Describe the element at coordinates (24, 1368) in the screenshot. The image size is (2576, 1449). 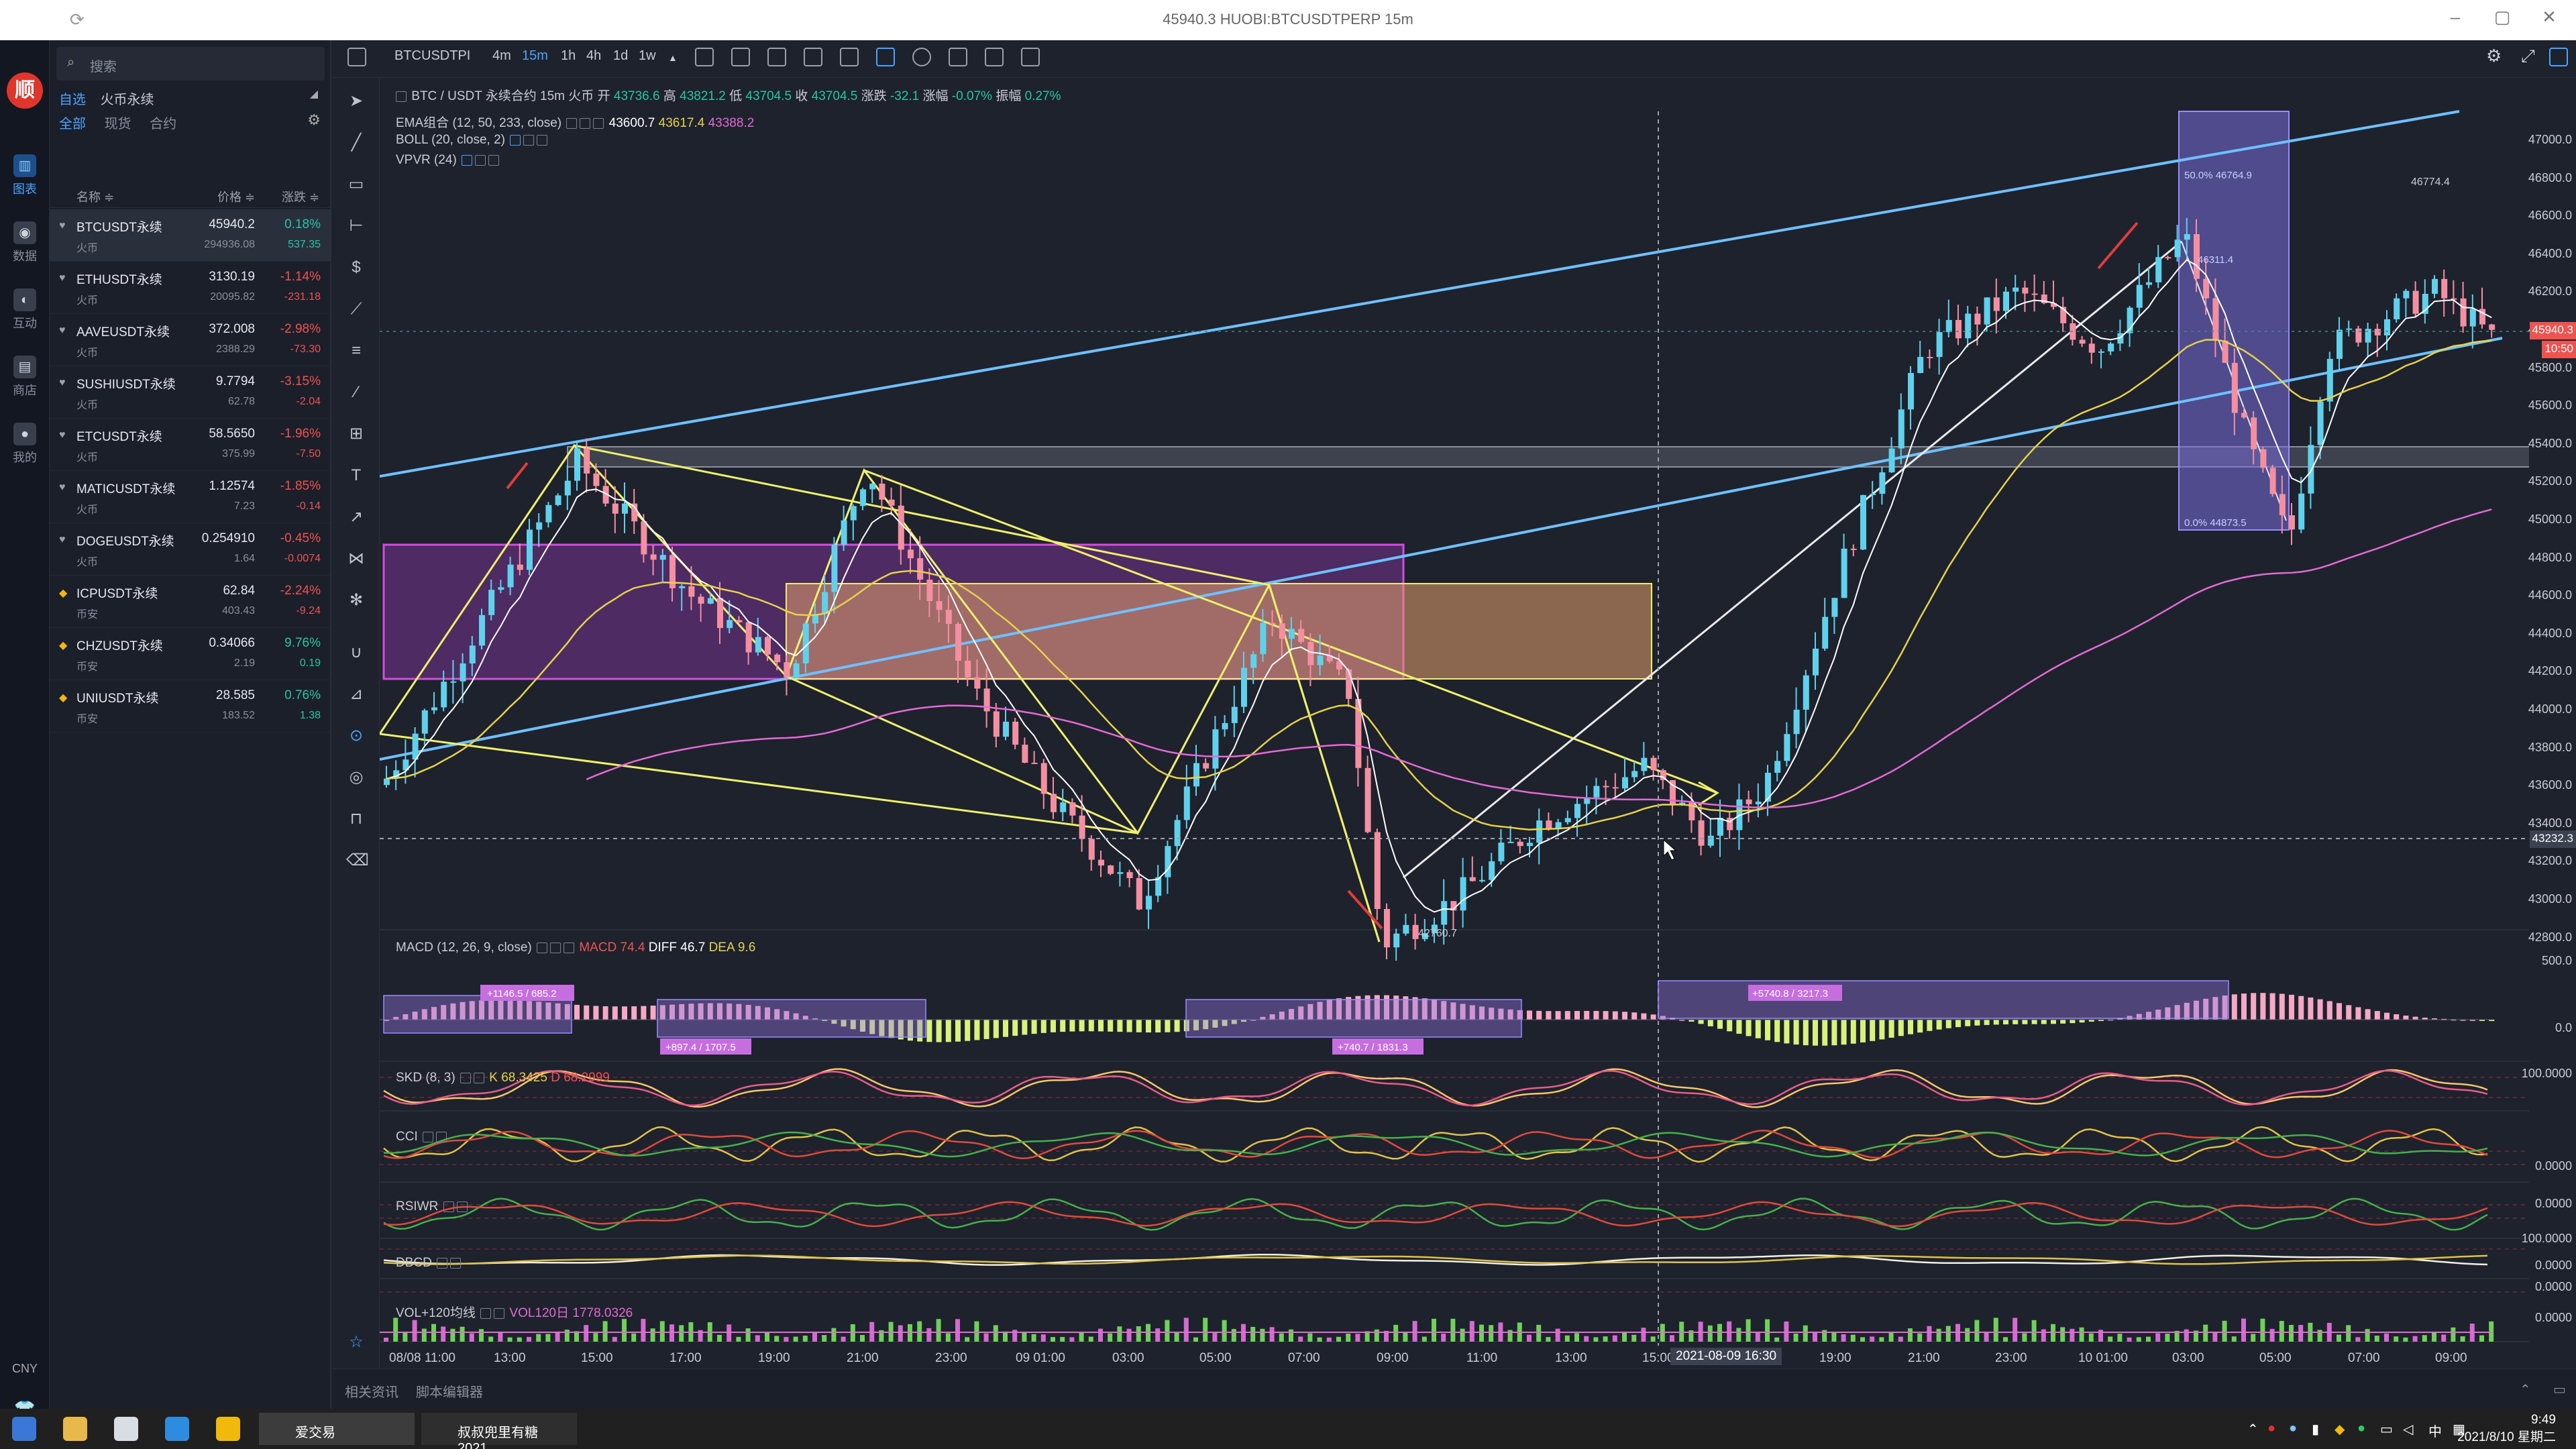
I see `currency-label: CNY` at that location.